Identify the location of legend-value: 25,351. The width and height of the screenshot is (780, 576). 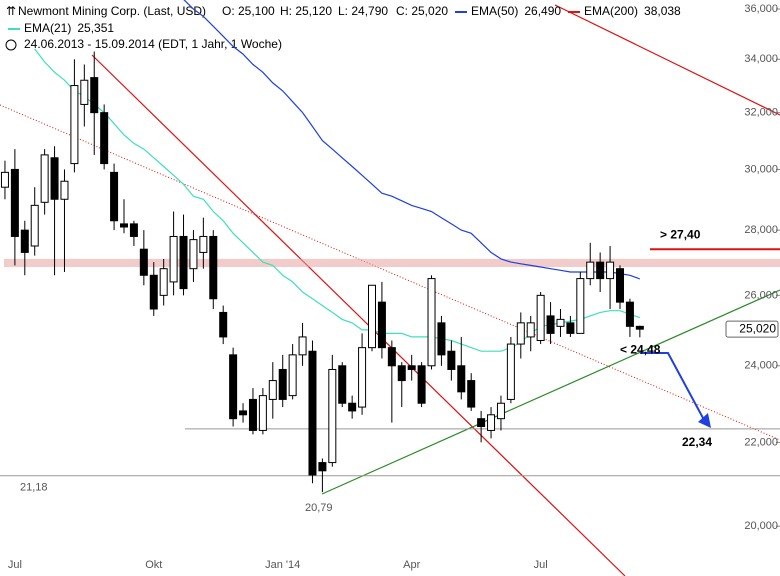
(95, 28).